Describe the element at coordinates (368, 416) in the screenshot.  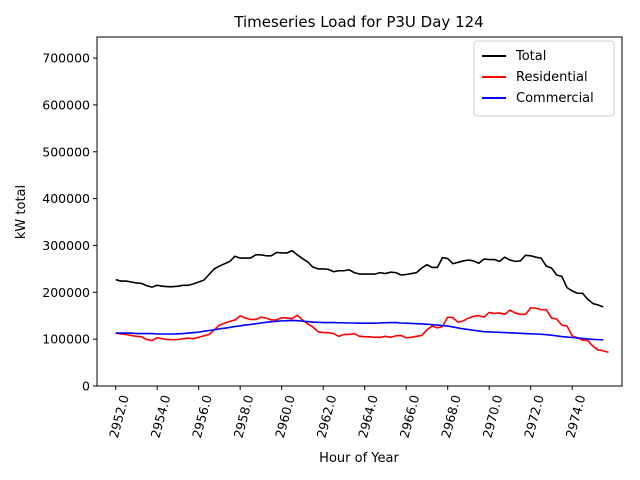
I see `x-tick-label: 2964.0` at that location.